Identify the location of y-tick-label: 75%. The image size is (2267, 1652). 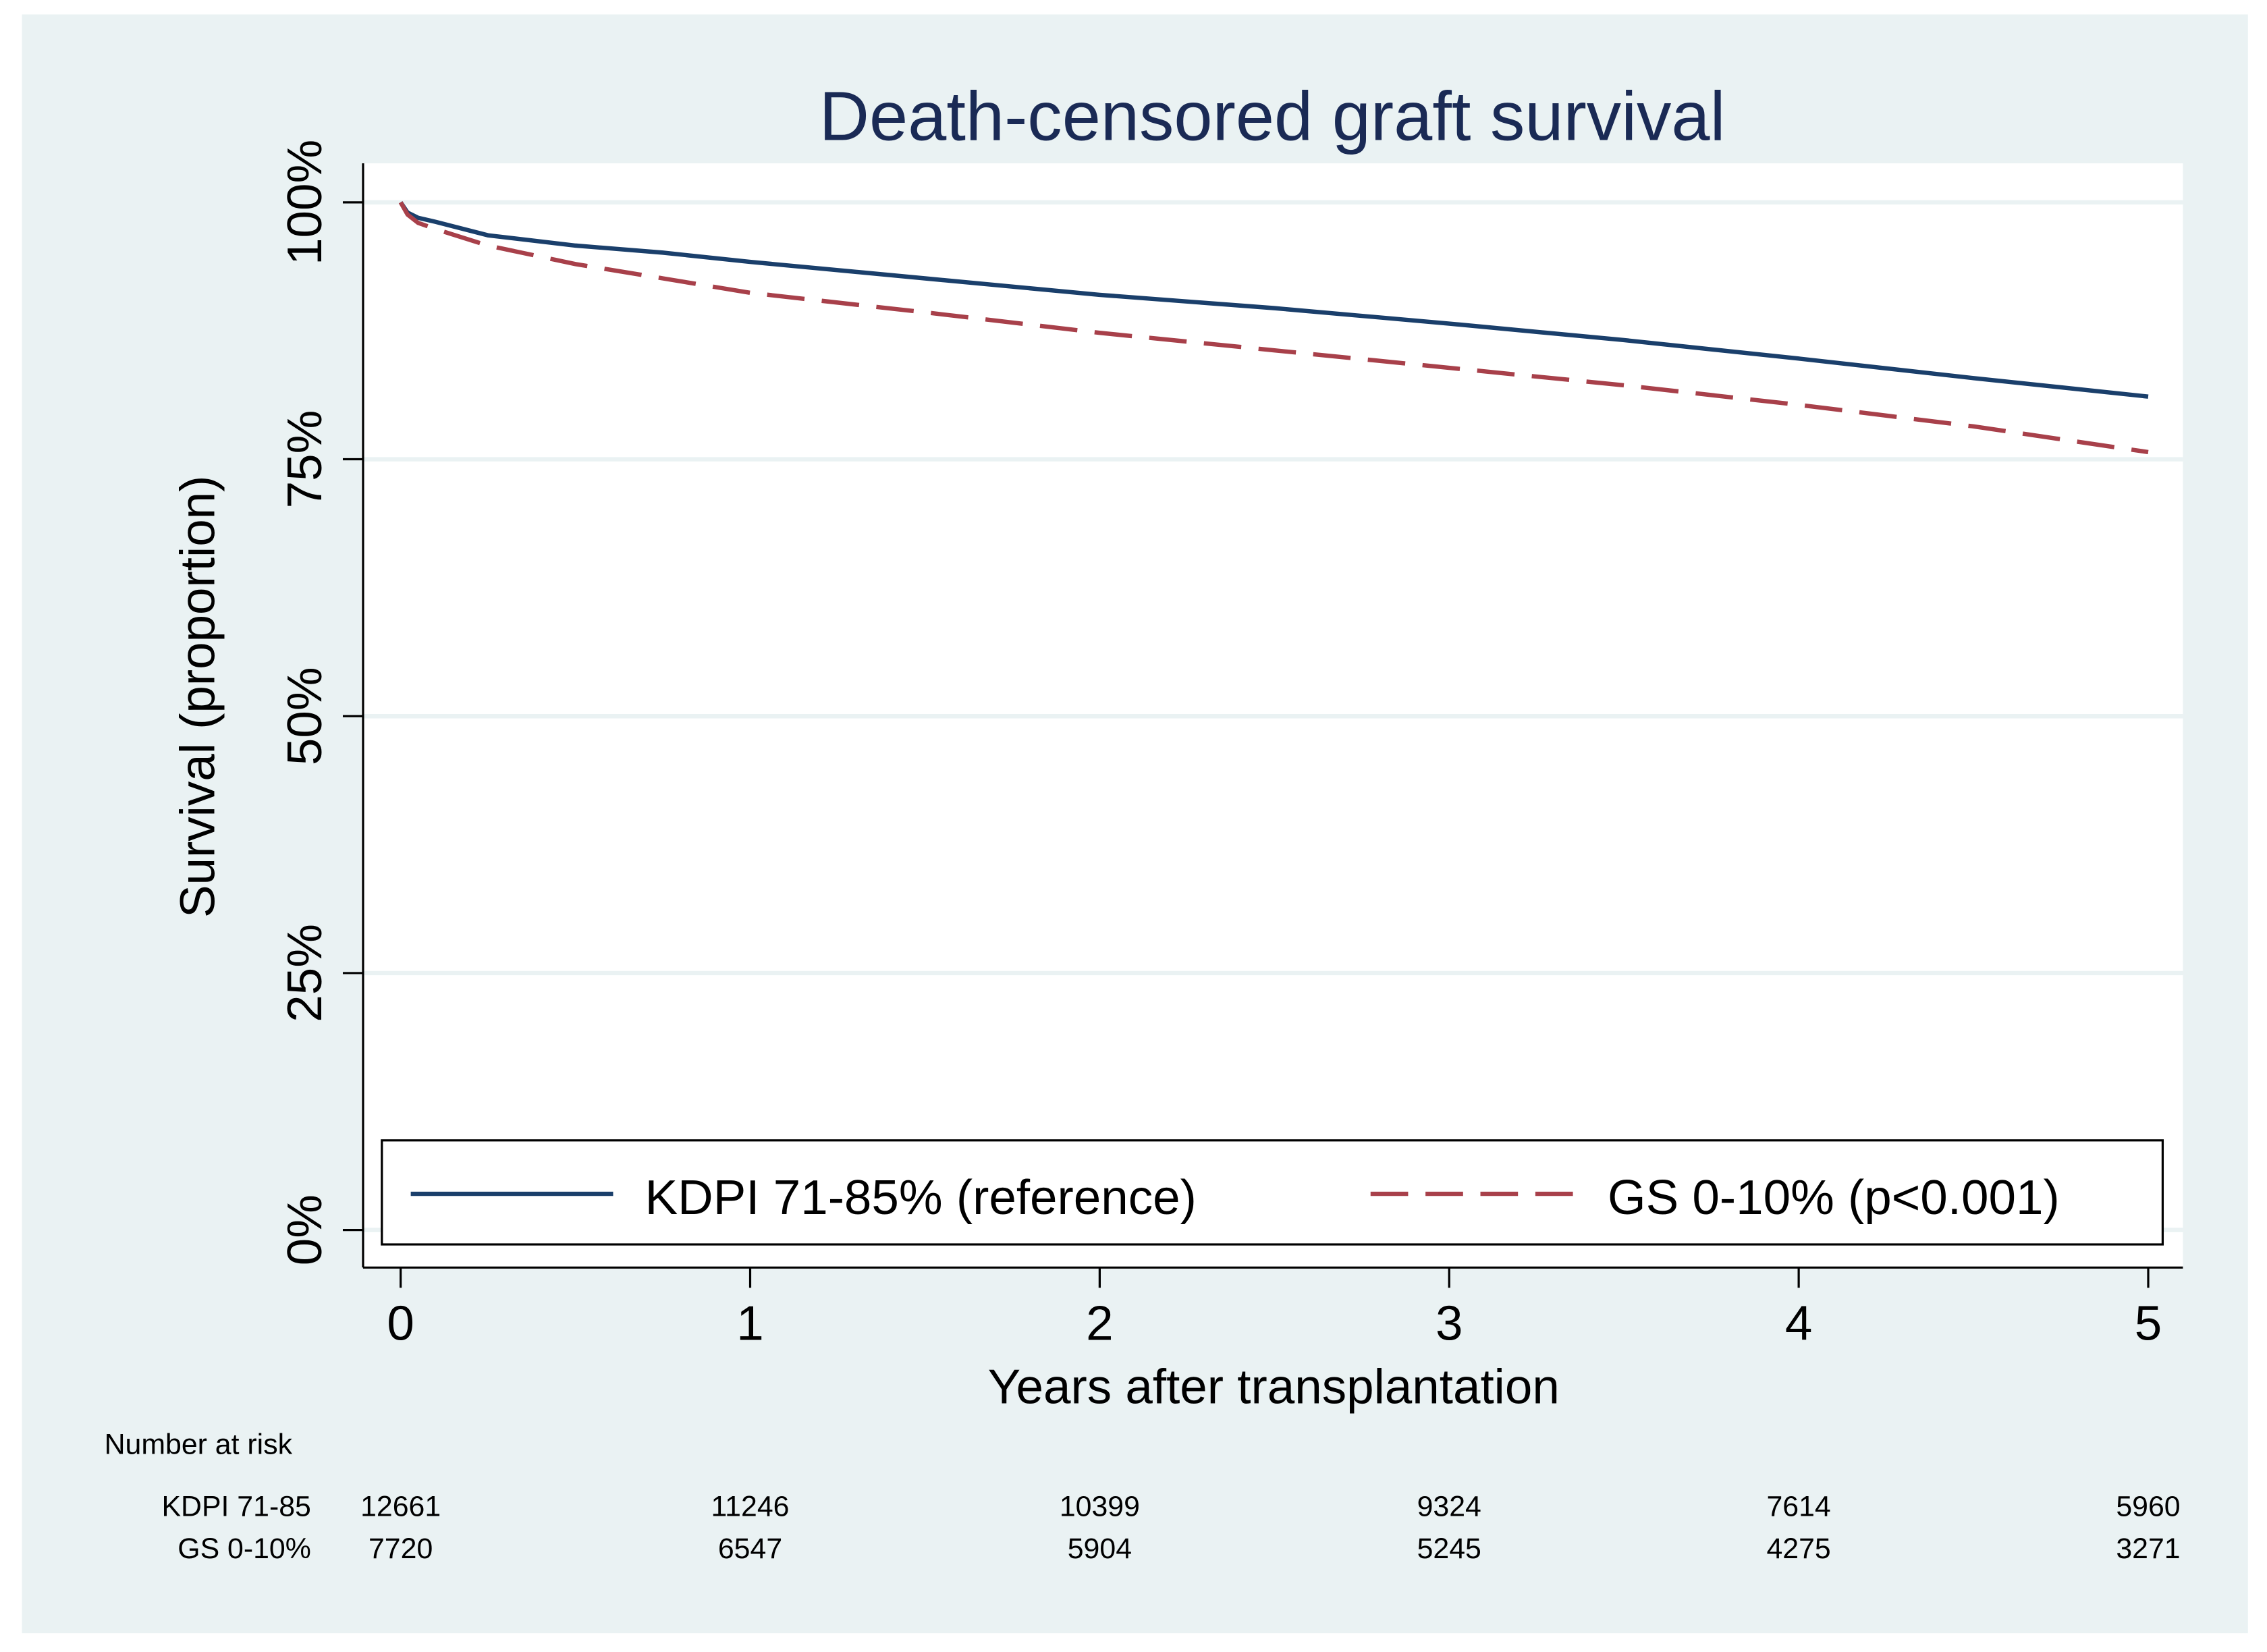
(304, 460).